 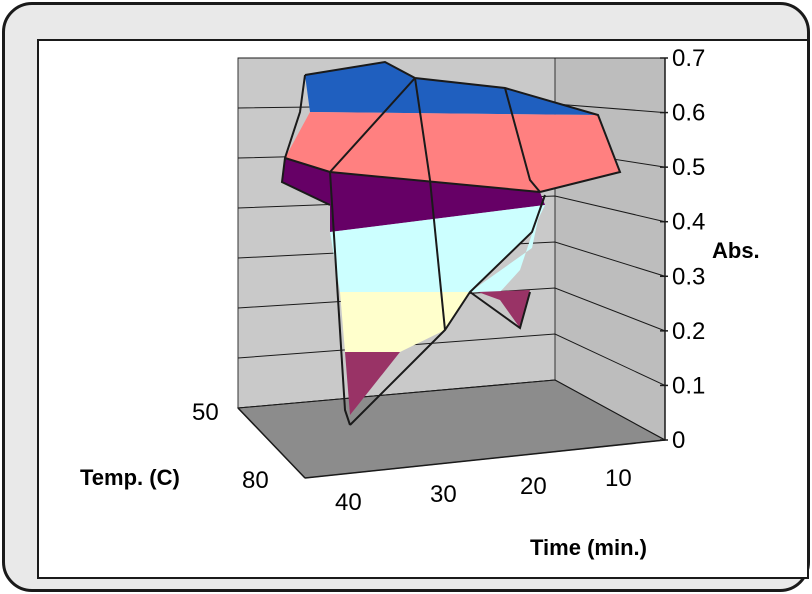 What do you see at coordinates (588, 547) in the screenshot?
I see `x-axis-title: Time (min.)` at bounding box center [588, 547].